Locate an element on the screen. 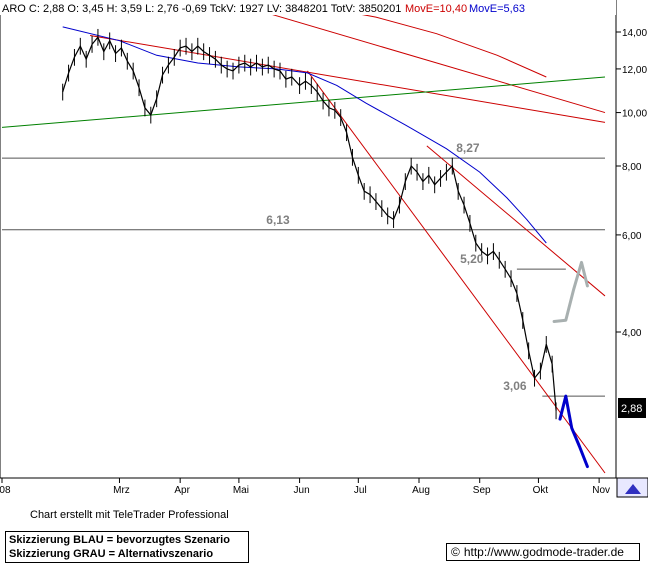 The height and width of the screenshot is (582, 648). x-tick-label-8: Okt is located at coordinates (541, 490).